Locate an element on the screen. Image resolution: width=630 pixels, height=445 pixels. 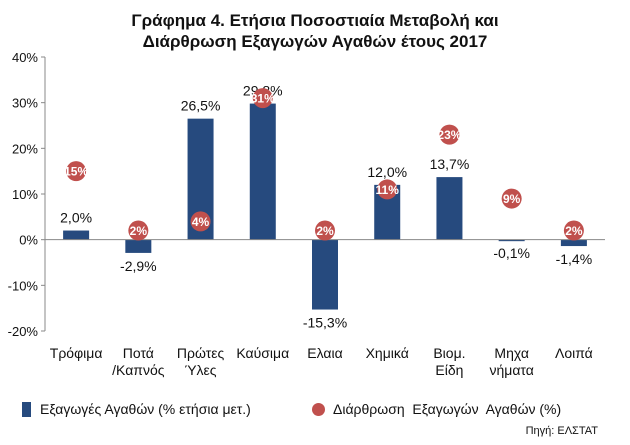
category-label: Ύλες is located at coordinates (201, 370).